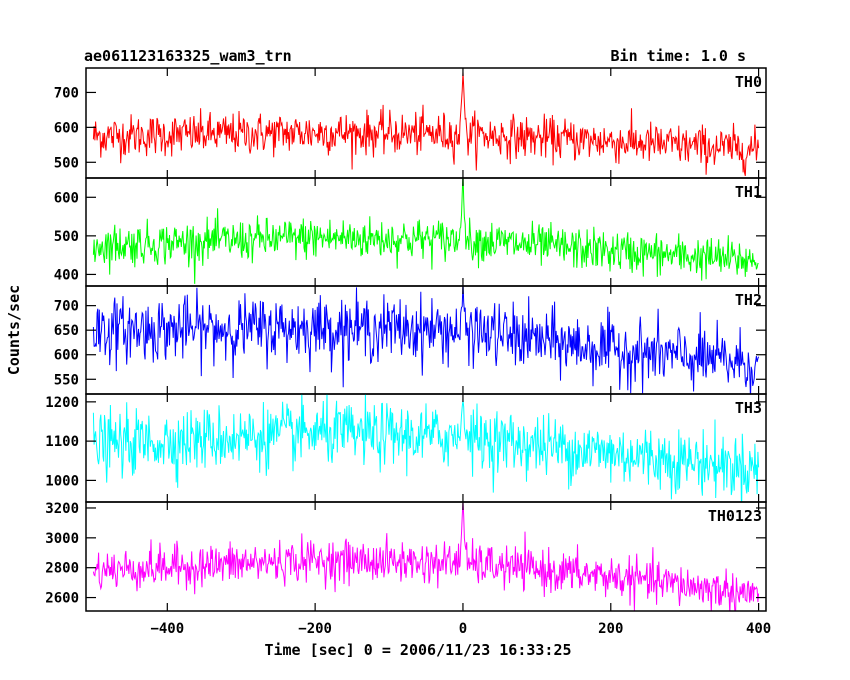 The height and width of the screenshot is (680, 850). Describe the element at coordinates (678, 56) in the screenshot. I see `bin-time-label: Bin time: 1.0 s` at that location.